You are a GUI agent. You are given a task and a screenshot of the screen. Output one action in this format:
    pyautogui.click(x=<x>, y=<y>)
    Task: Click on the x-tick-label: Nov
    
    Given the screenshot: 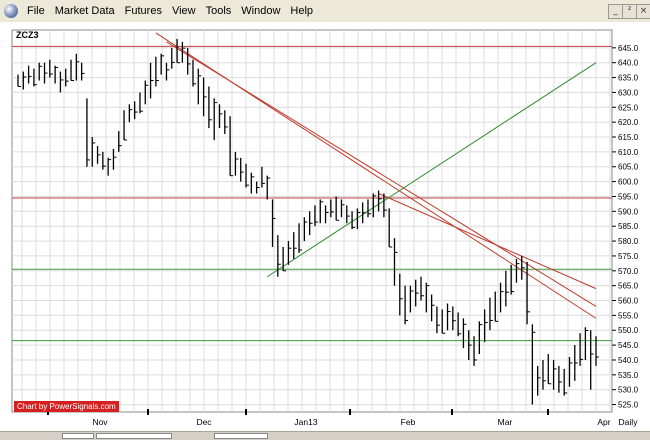 What is the action you would take?
    pyautogui.click(x=100, y=422)
    